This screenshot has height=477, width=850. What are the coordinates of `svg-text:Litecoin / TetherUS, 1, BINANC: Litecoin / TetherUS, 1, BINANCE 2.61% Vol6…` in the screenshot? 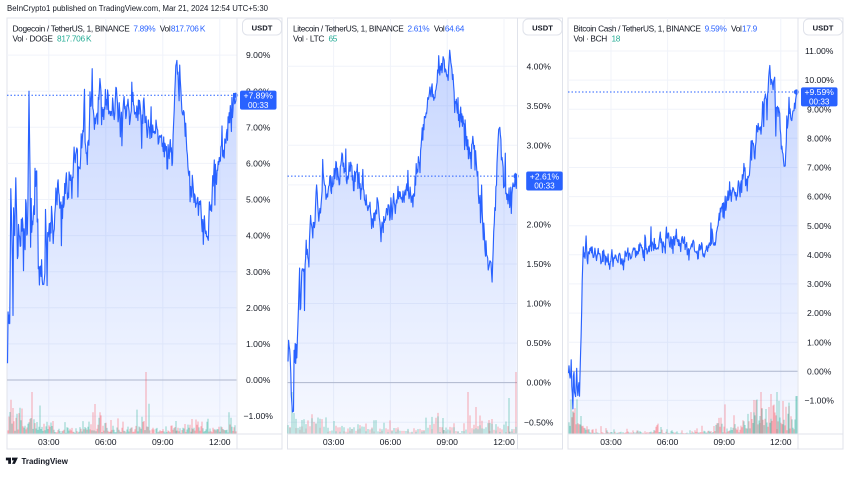 It's located at (379, 29).